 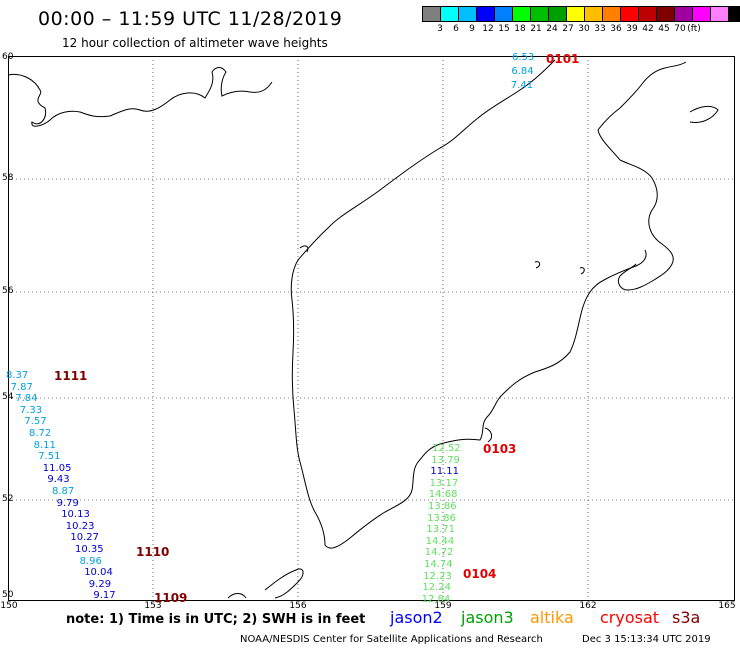 I want to click on legend-cryosat: cryosat, so click(x=630, y=617).